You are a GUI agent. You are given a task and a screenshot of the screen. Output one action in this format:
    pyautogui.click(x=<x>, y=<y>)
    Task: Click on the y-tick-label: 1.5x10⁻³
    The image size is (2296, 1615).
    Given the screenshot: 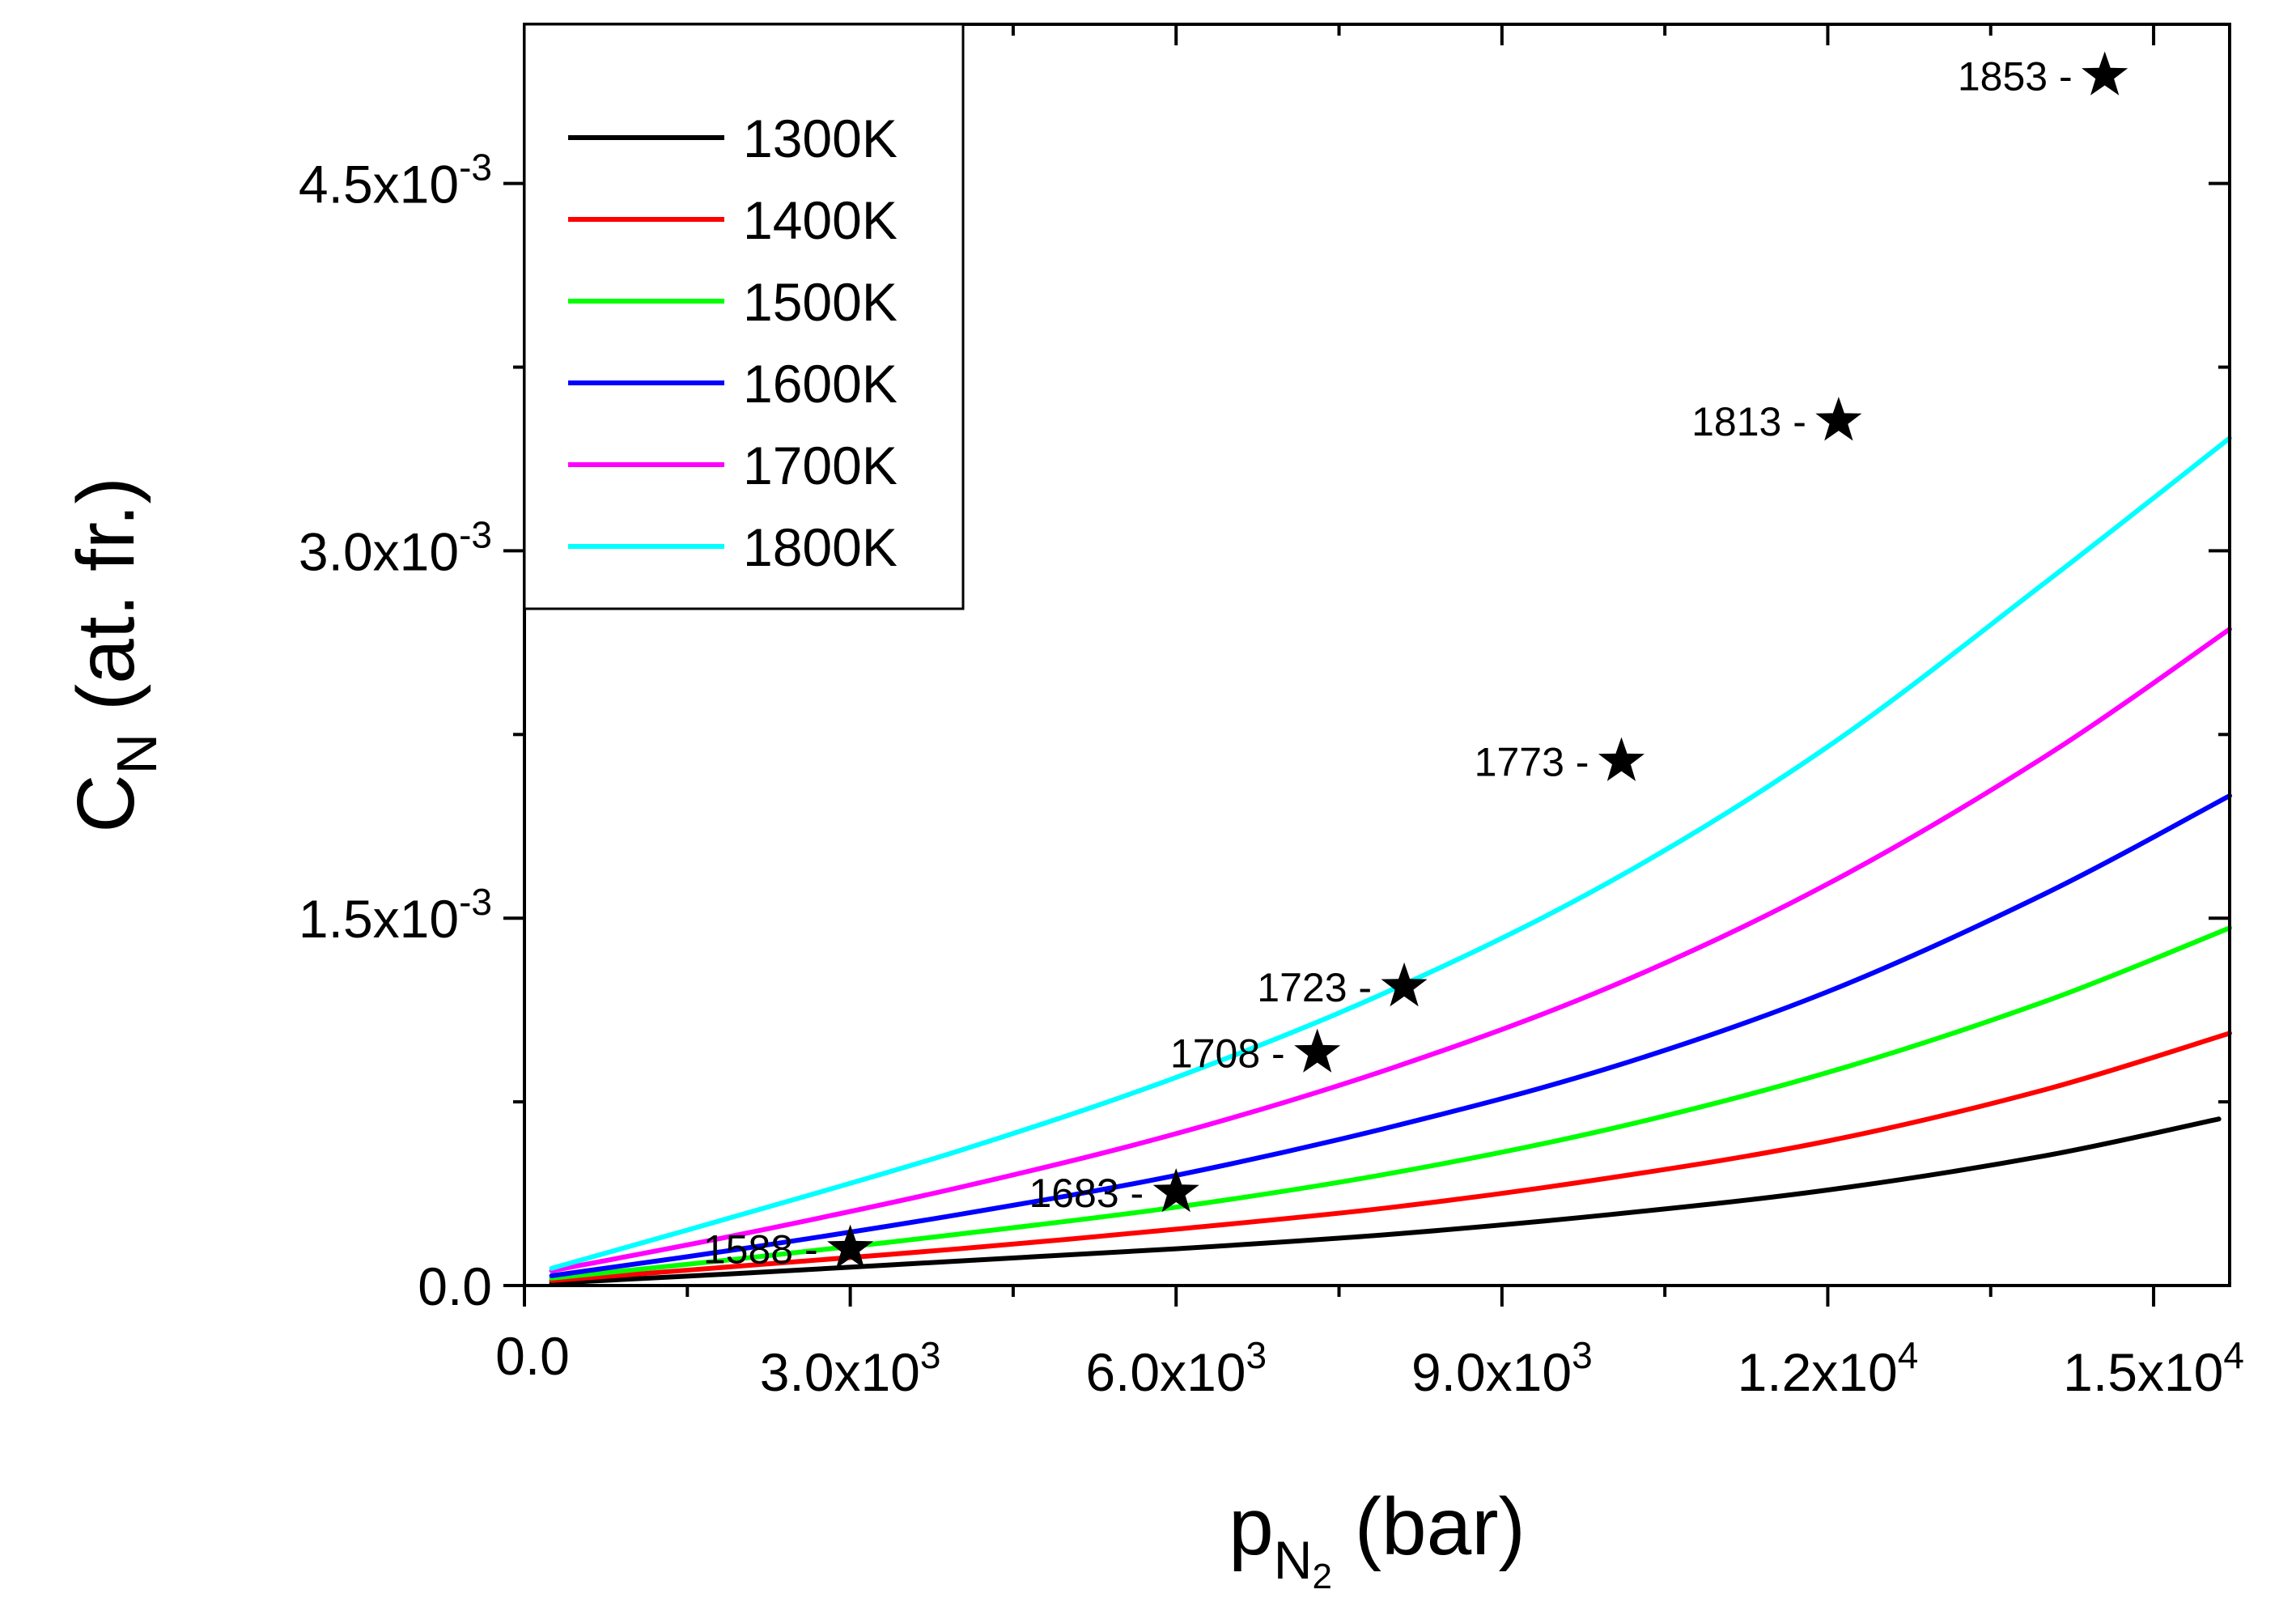 What is the action you would take?
    pyautogui.click(x=395, y=915)
    